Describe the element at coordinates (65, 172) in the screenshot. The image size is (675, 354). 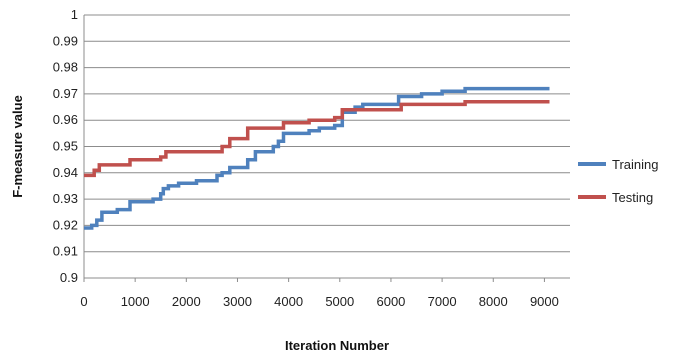
I see `y-tick-label: 0.94` at that location.